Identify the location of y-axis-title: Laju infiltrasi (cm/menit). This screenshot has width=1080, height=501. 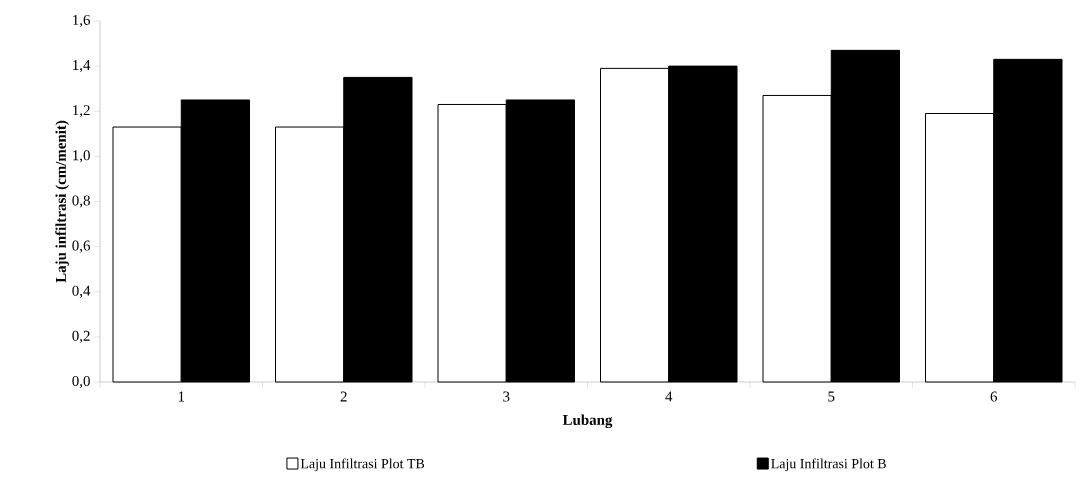
(62, 201).